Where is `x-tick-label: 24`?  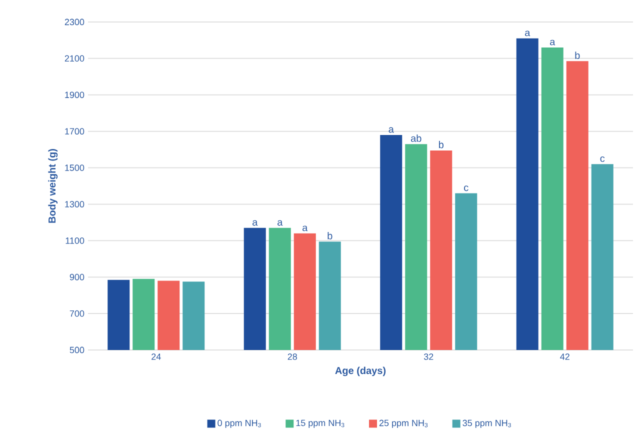
x-tick-label: 24 is located at coordinates (156, 357).